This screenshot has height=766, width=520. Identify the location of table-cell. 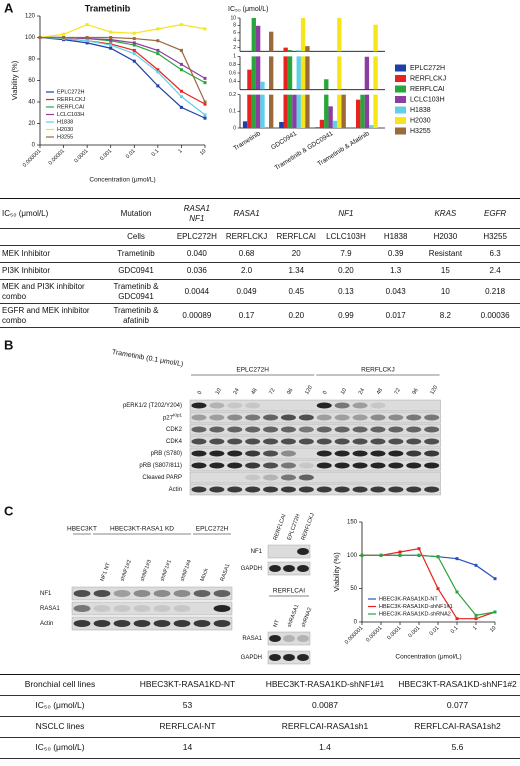
(50, 237).